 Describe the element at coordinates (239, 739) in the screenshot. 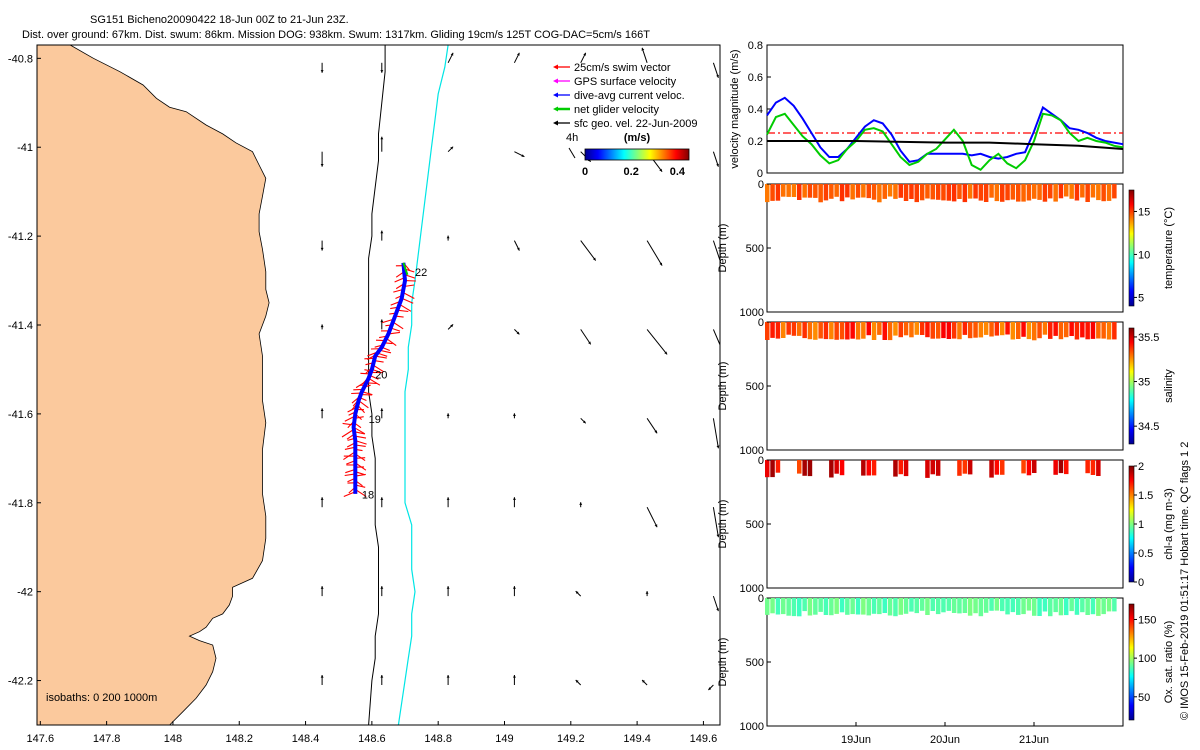

I see `x-tick-label: 148.2` at that location.